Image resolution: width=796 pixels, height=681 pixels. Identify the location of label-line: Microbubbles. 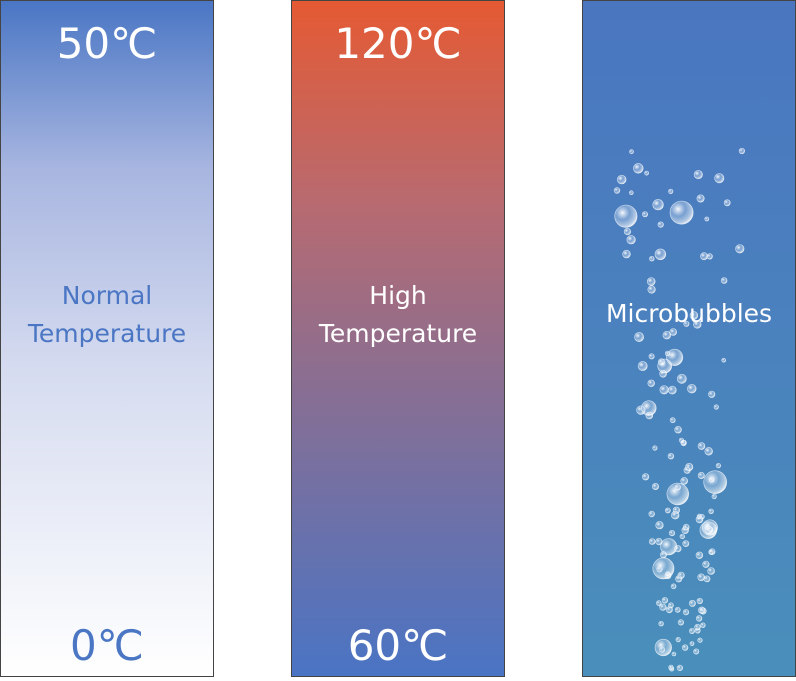
(689, 313).